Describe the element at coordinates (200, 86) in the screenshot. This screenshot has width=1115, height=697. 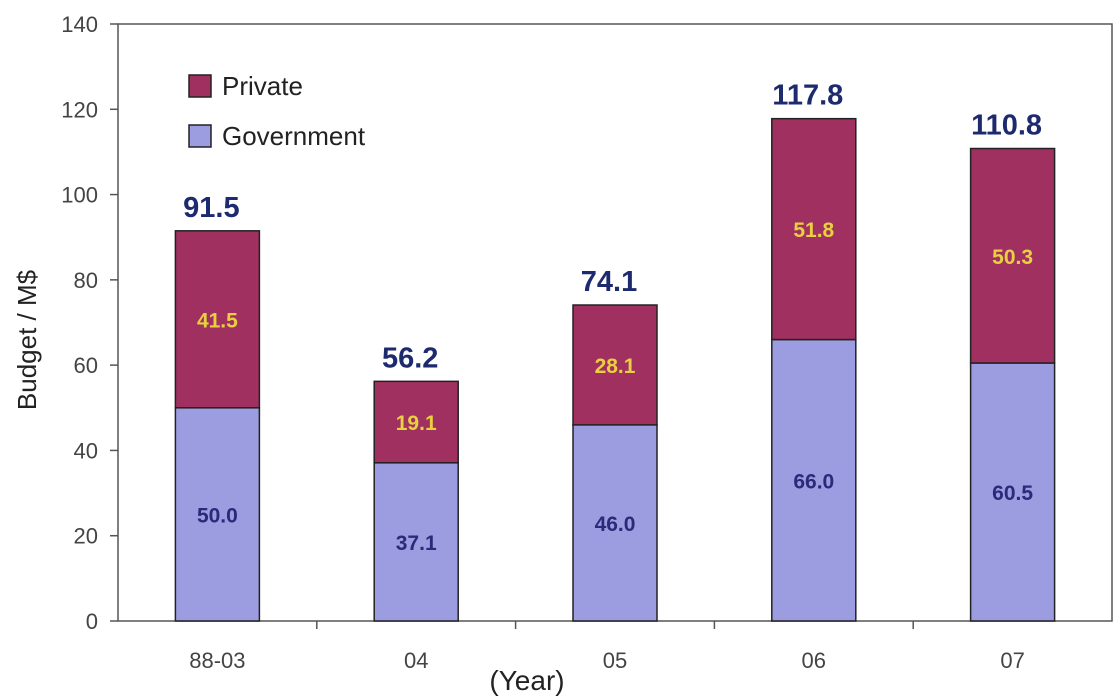
I see `legend-swatch-private` at that location.